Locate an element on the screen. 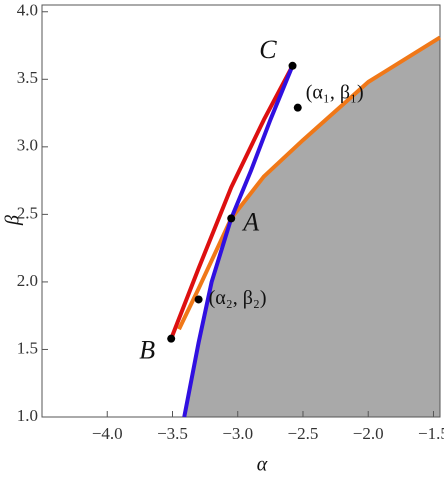 Image resolution: width=444 pixels, height=482 pixels. x-tick-label: −2.0 is located at coordinates (368, 433).